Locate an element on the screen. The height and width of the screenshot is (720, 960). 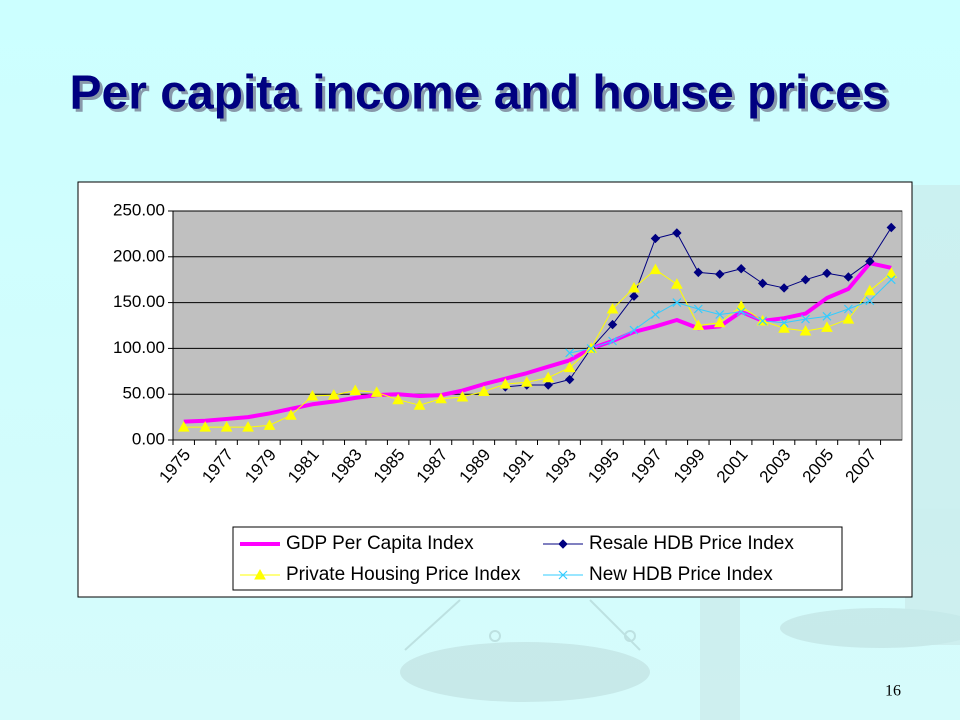
legend is located at coordinates (537, 558).